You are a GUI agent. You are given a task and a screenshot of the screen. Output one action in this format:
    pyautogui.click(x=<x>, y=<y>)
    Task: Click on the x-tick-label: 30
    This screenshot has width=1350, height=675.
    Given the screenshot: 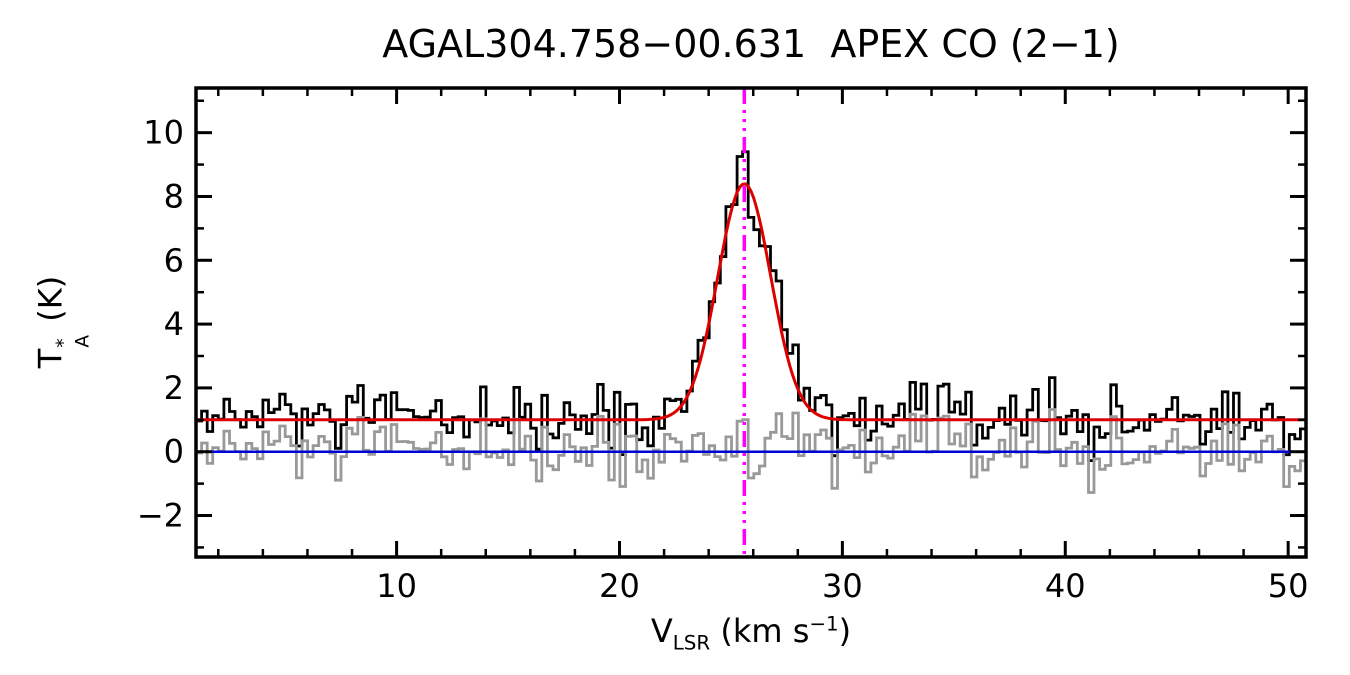 What is the action you would take?
    pyautogui.click(x=842, y=586)
    